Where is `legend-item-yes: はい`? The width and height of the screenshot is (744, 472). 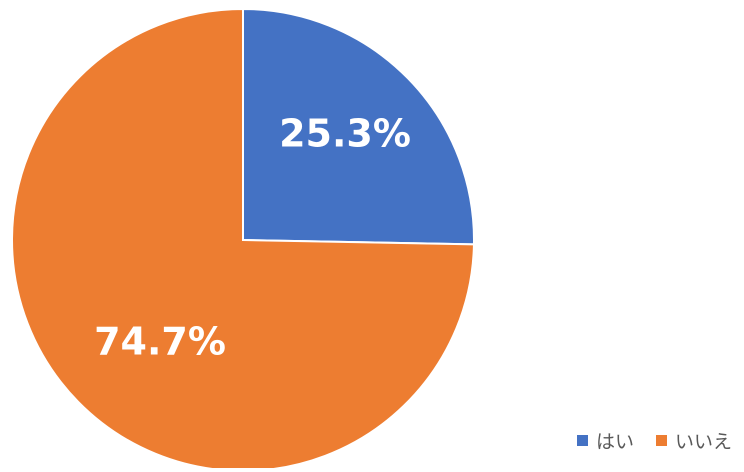
legend-item-yes: はい is located at coordinates (605, 440).